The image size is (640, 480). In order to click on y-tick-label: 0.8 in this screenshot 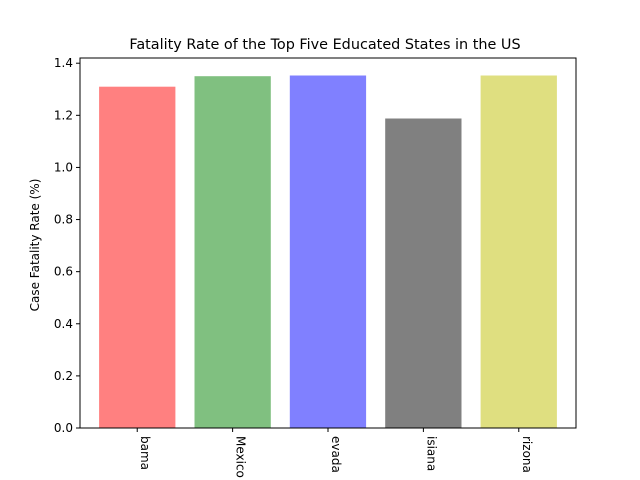, I will do `click(63, 220)`.